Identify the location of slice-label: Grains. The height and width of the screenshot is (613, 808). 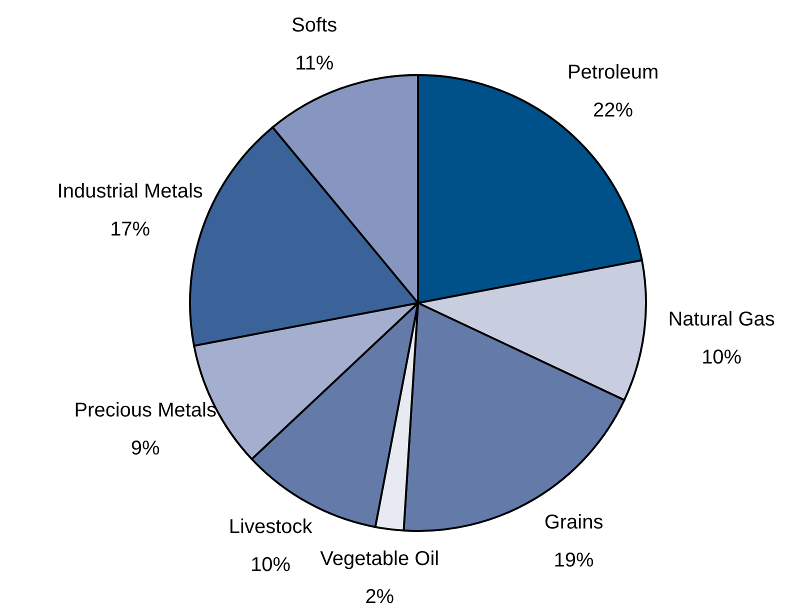
(574, 523).